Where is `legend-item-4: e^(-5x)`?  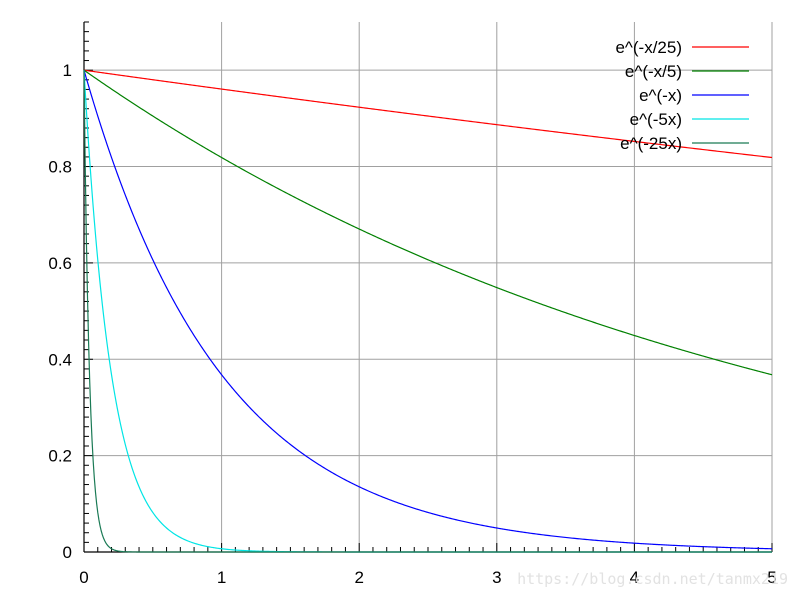 legend-item-4: e^(-5x) is located at coordinates (689, 119).